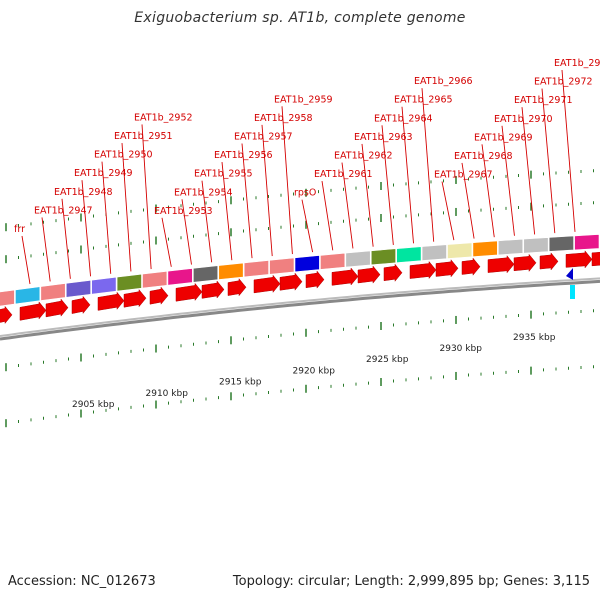 This screenshot has width=600, height=600. Describe the element at coordinates (223, 174) in the screenshot. I see `gene-label: EAT1b_2955` at that location.